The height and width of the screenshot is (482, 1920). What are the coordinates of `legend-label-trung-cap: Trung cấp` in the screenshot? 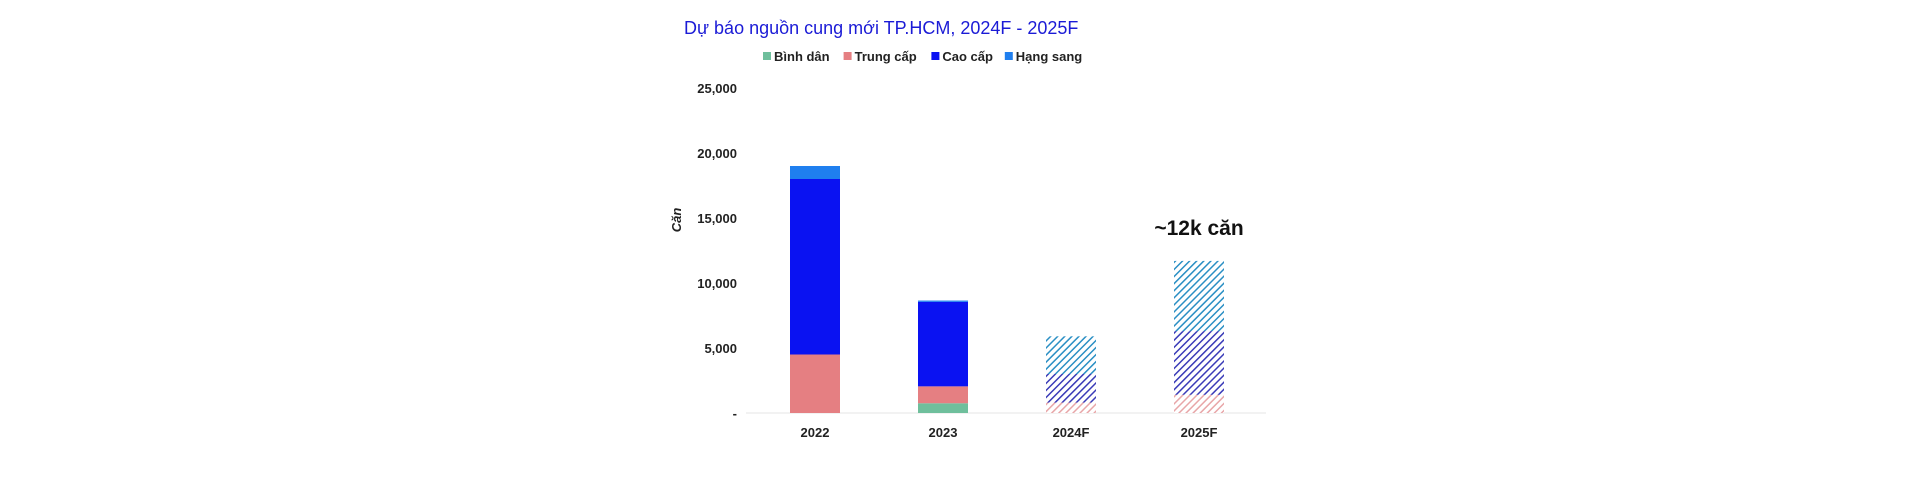 It's located at (886, 56).